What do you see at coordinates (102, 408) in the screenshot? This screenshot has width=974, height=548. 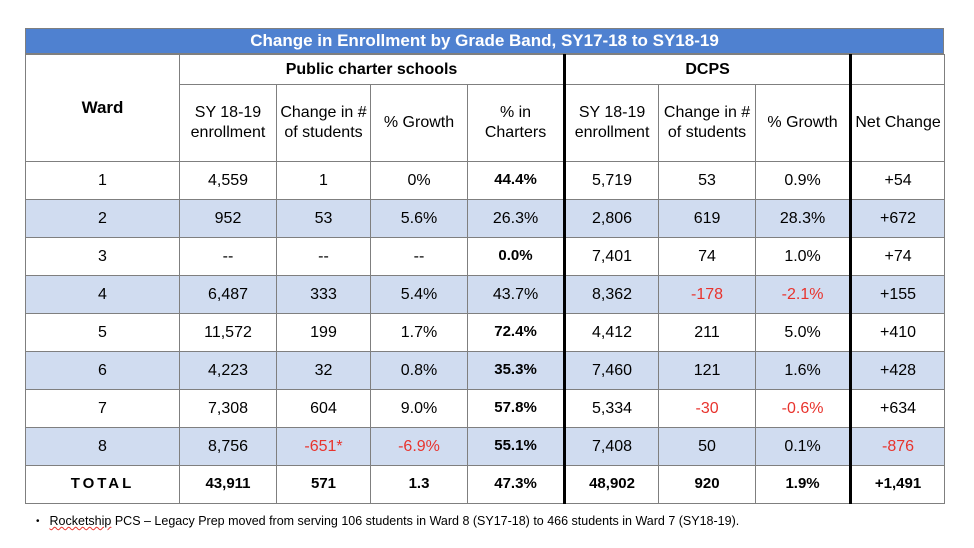 I see `cell-ward: 7` at bounding box center [102, 408].